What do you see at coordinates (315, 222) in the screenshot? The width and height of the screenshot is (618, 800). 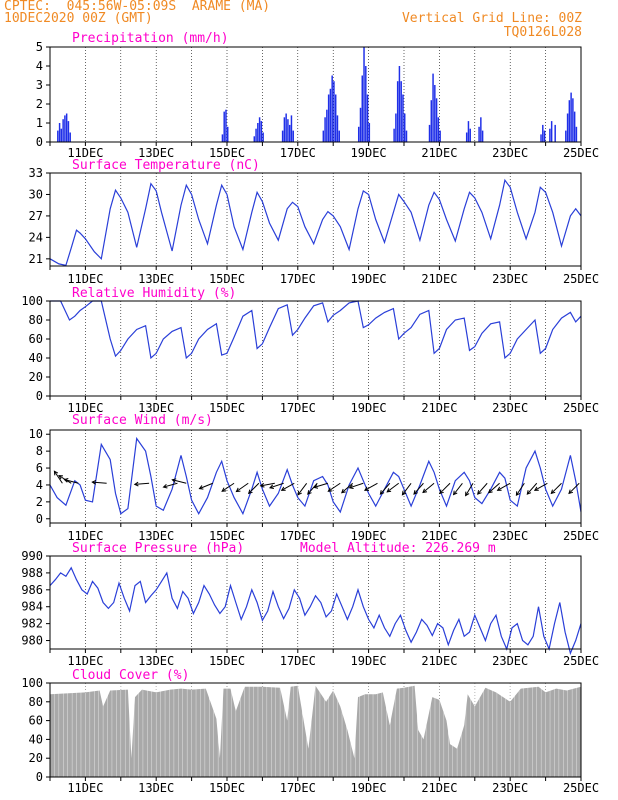 I see `temperature-line` at bounding box center [315, 222].